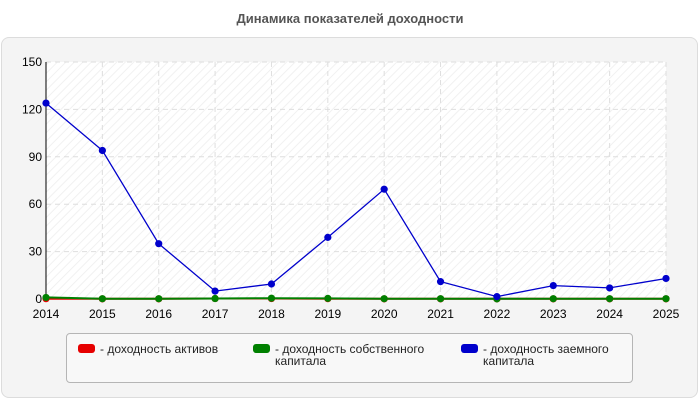 This screenshot has height=400, width=700. I want to click on legend-swatch-borrowed, so click(469, 348).